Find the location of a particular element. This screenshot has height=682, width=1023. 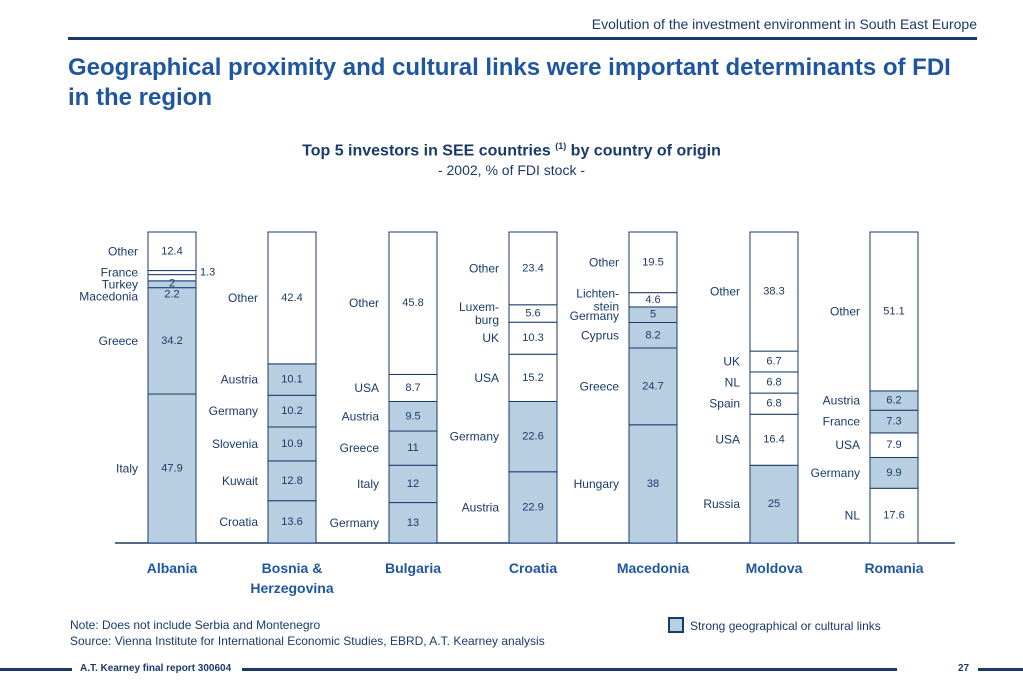

bar-segment-romania-germany is located at coordinates (894, 472).